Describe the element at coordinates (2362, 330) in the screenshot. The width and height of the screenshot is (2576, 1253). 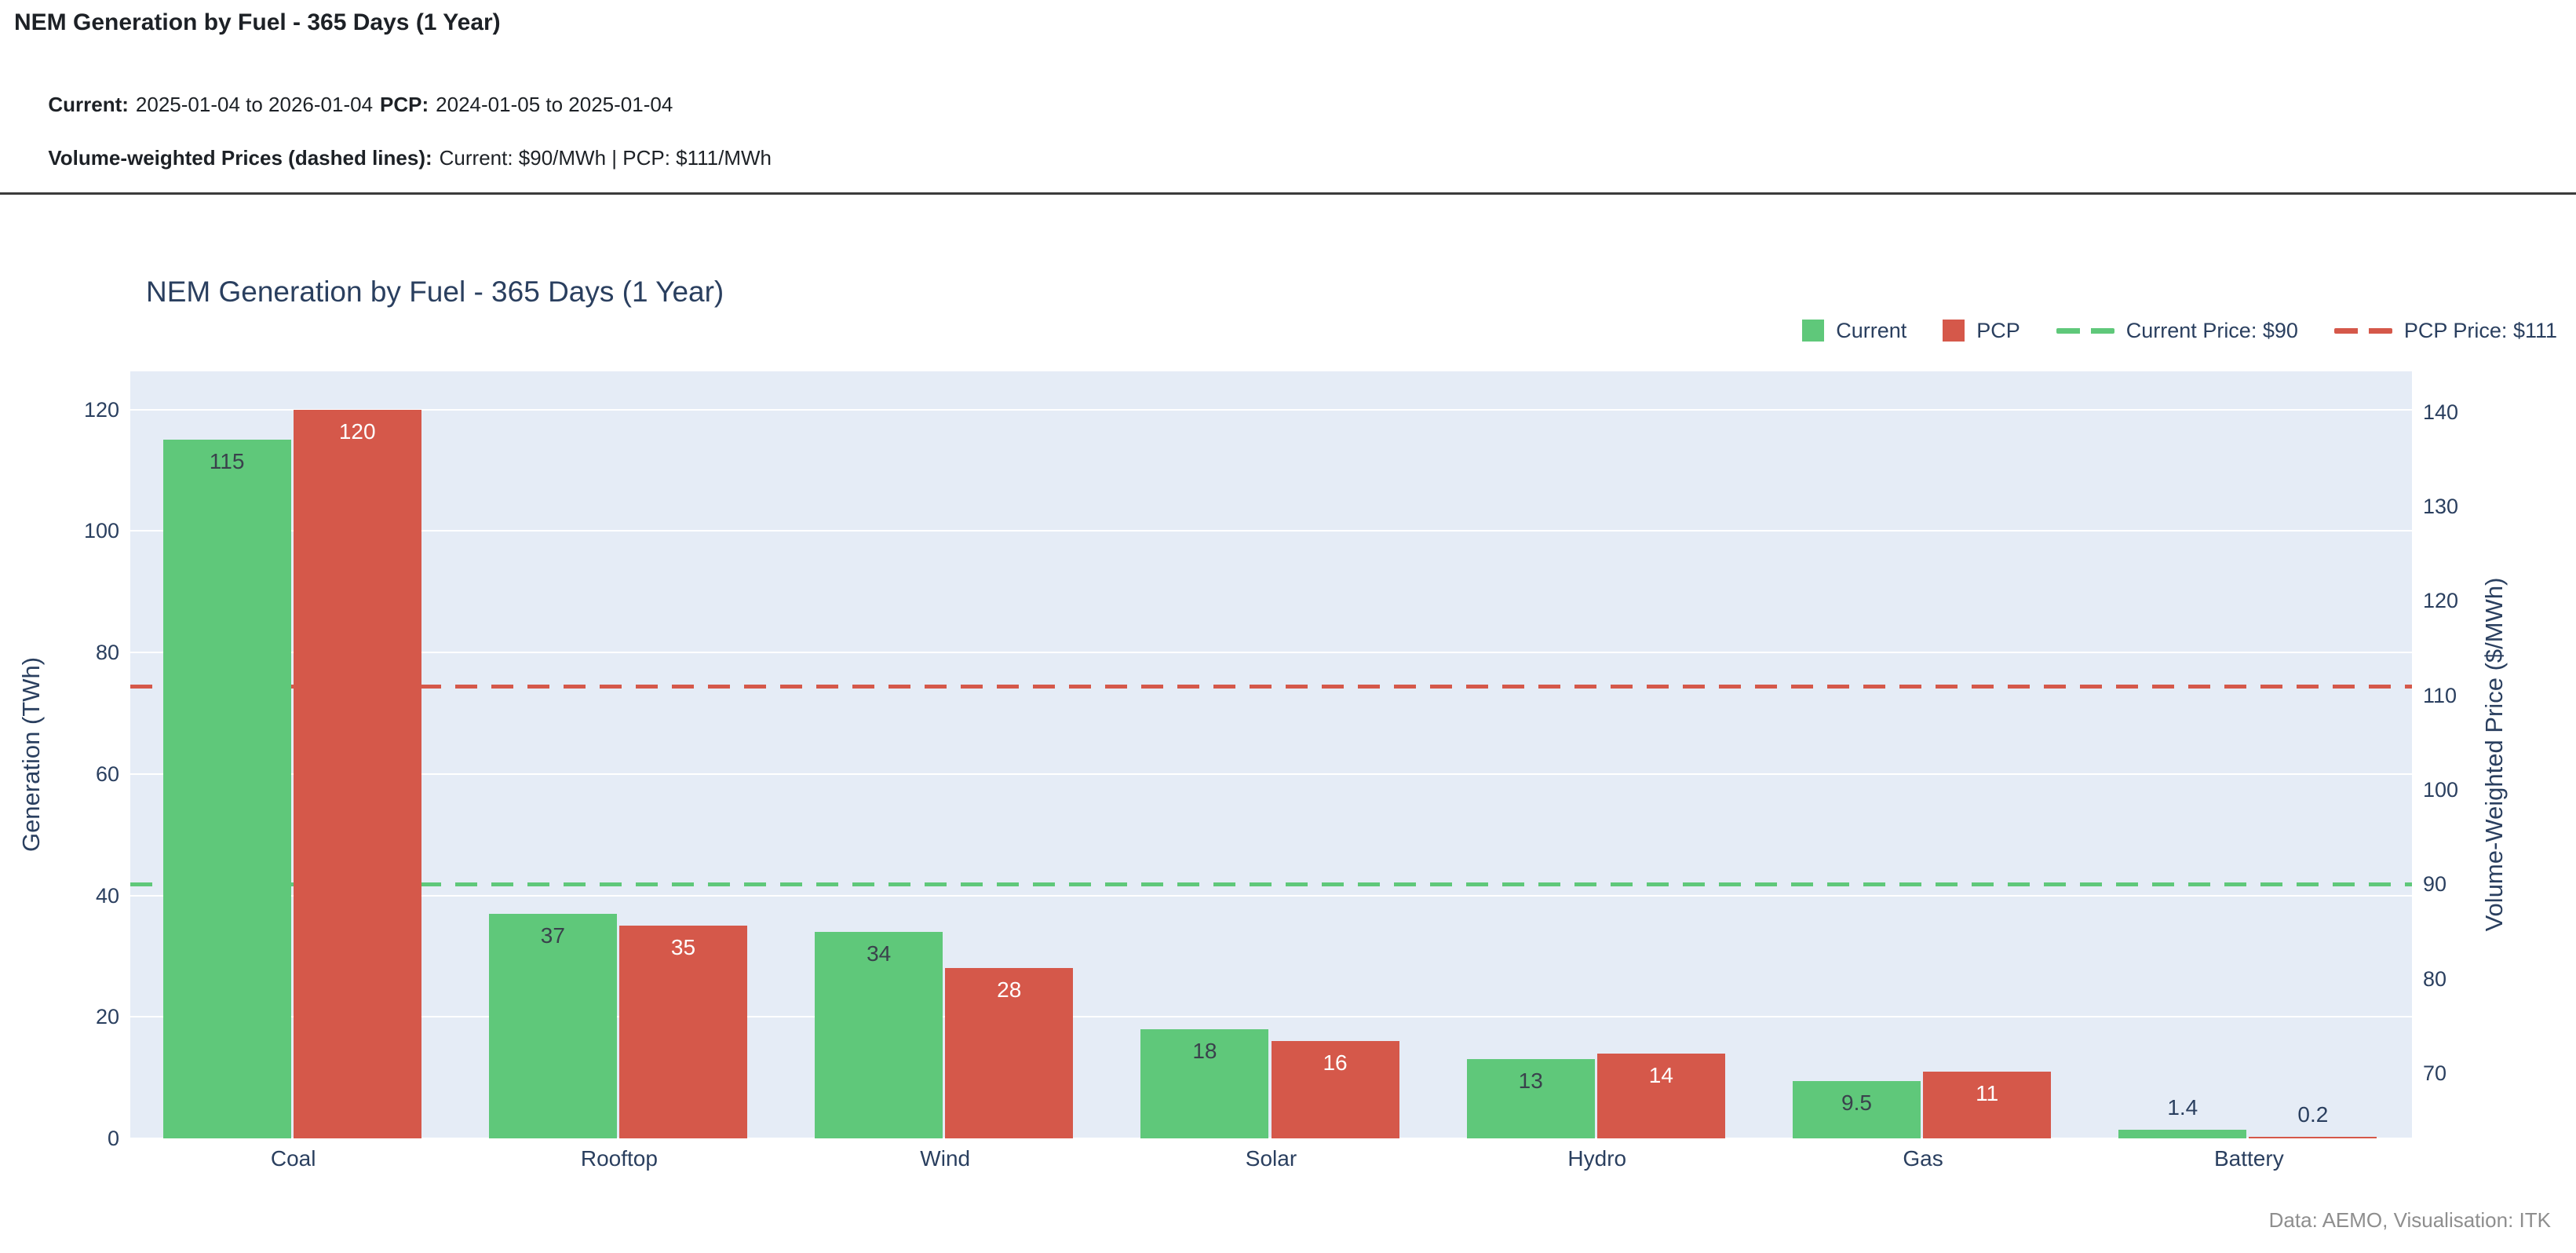
I see `pcp-price-dash-icon` at that location.